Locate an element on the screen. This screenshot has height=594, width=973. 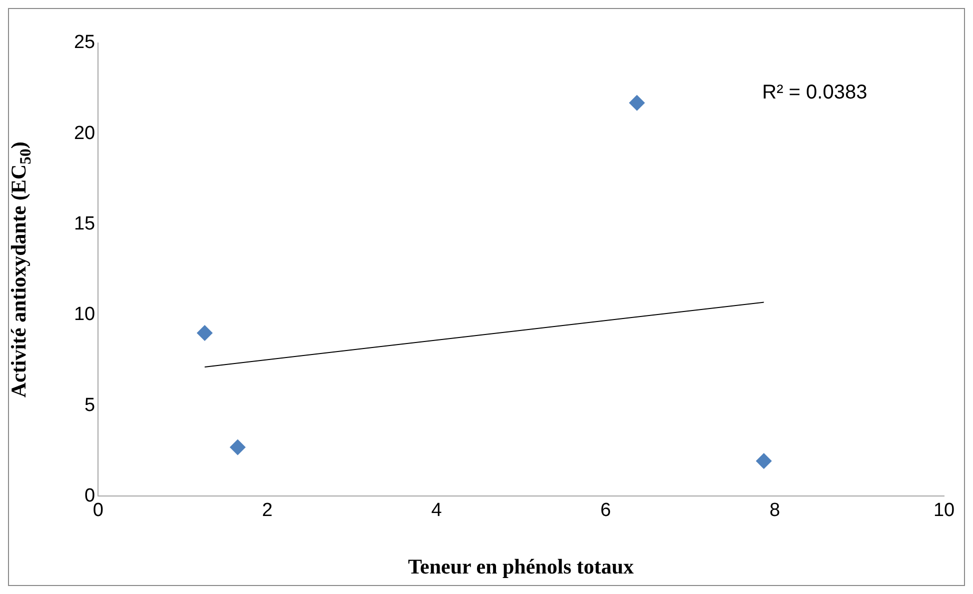
y-tick-label: 20 is located at coordinates (85, 133).